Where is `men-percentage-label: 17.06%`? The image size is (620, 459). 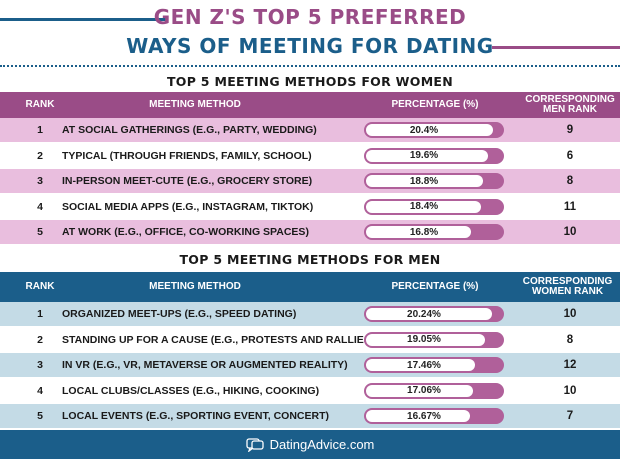 men-percentage-label: 17.06% is located at coordinates (424, 390).